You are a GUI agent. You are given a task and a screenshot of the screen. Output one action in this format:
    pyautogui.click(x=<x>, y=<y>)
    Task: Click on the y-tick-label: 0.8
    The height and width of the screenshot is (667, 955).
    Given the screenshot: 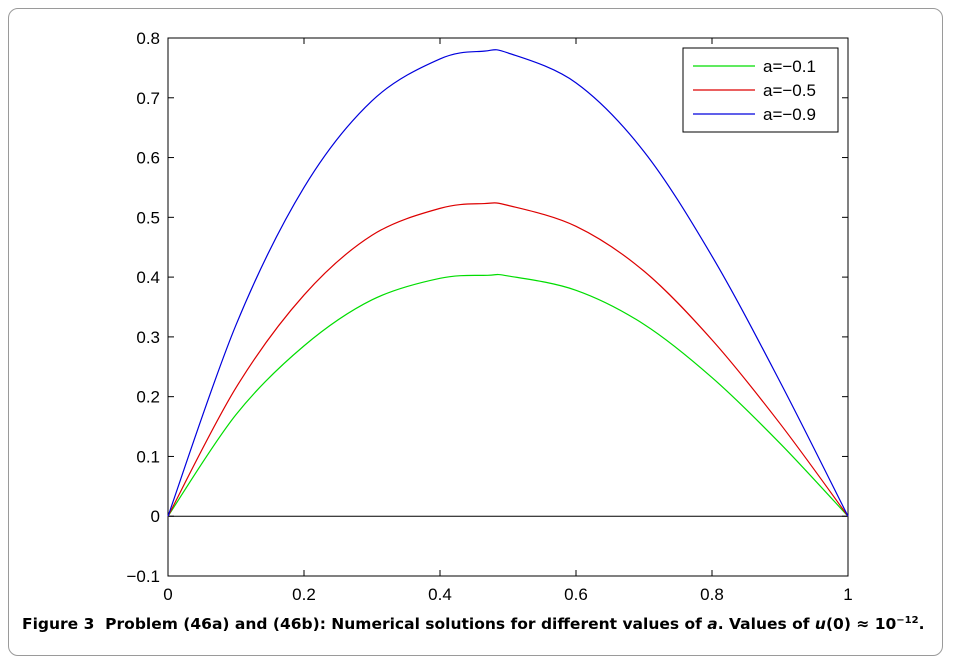 What is the action you would take?
    pyautogui.click(x=148, y=38)
    